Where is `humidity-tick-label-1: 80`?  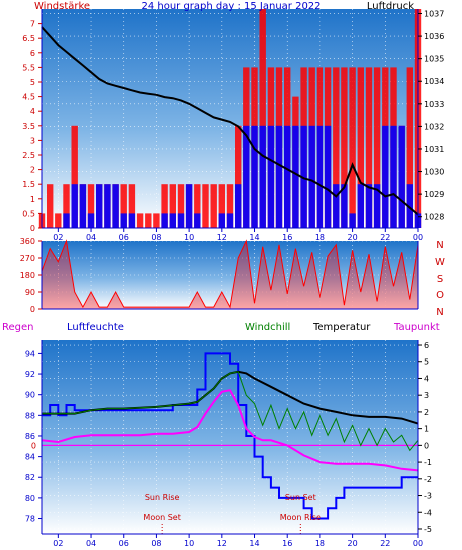
humidity-tick-label-1: 80 is located at coordinates (30, 498).